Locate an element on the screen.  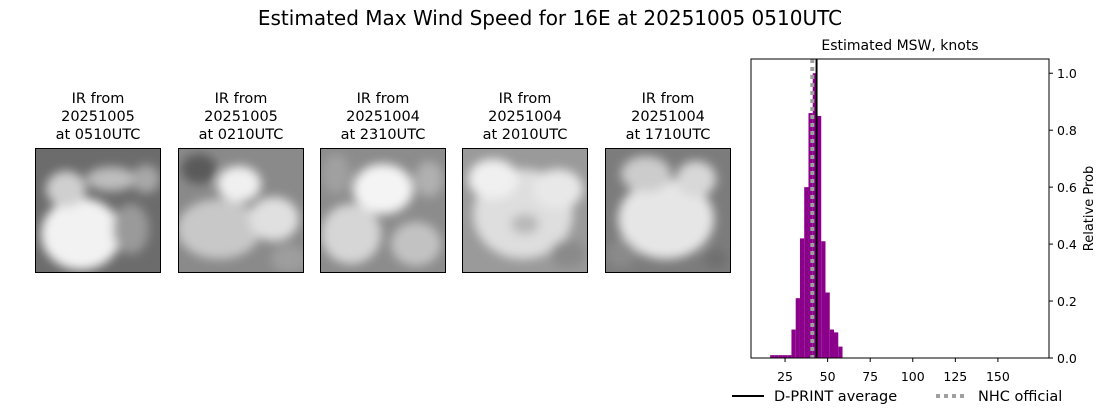
x-tick-label: 150 is located at coordinates (998, 376).